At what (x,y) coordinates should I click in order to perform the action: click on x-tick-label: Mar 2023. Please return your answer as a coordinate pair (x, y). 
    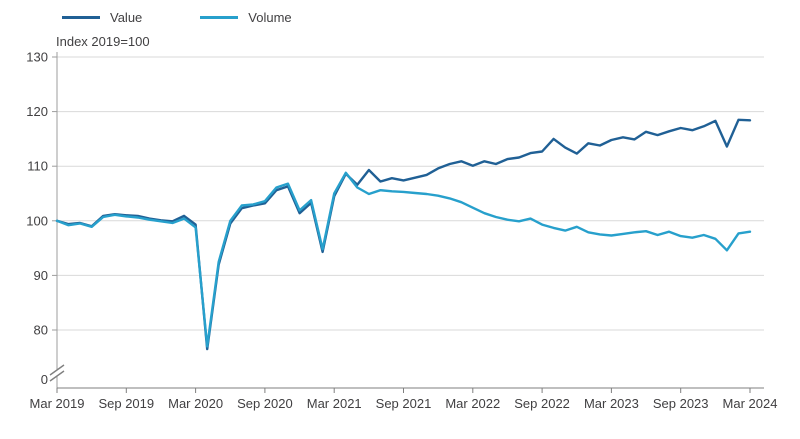
    Looking at the image, I should click on (611, 403).